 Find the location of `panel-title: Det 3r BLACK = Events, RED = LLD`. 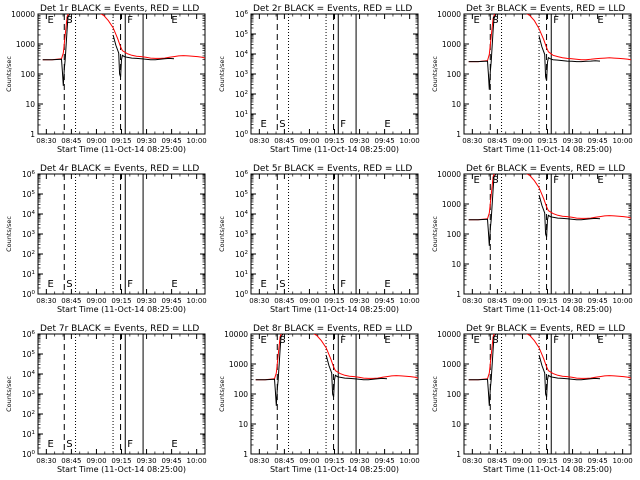

panel-title: Det 3r BLACK = Events, RED = LLD is located at coordinates (545, 9).